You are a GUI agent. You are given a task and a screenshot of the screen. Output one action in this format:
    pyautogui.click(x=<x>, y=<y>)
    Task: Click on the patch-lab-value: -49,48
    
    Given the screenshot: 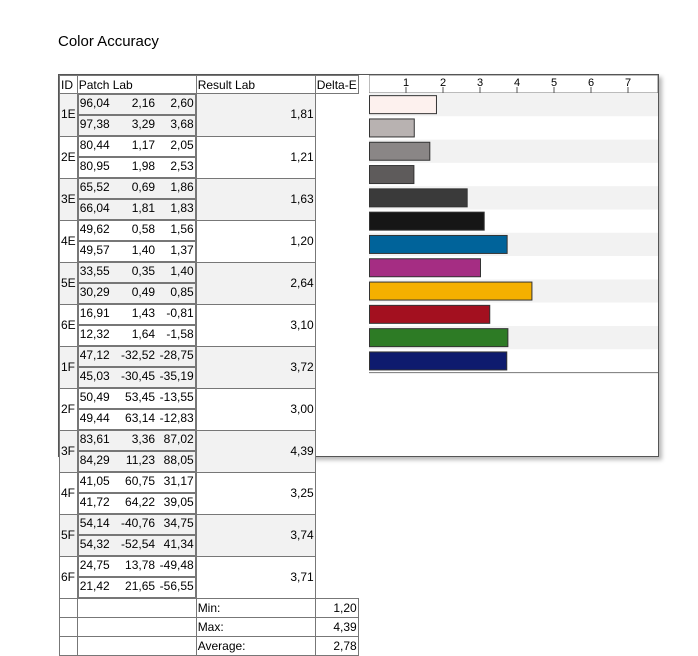 What is the action you would take?
    pyautogui.click(x=176, y=565)
    